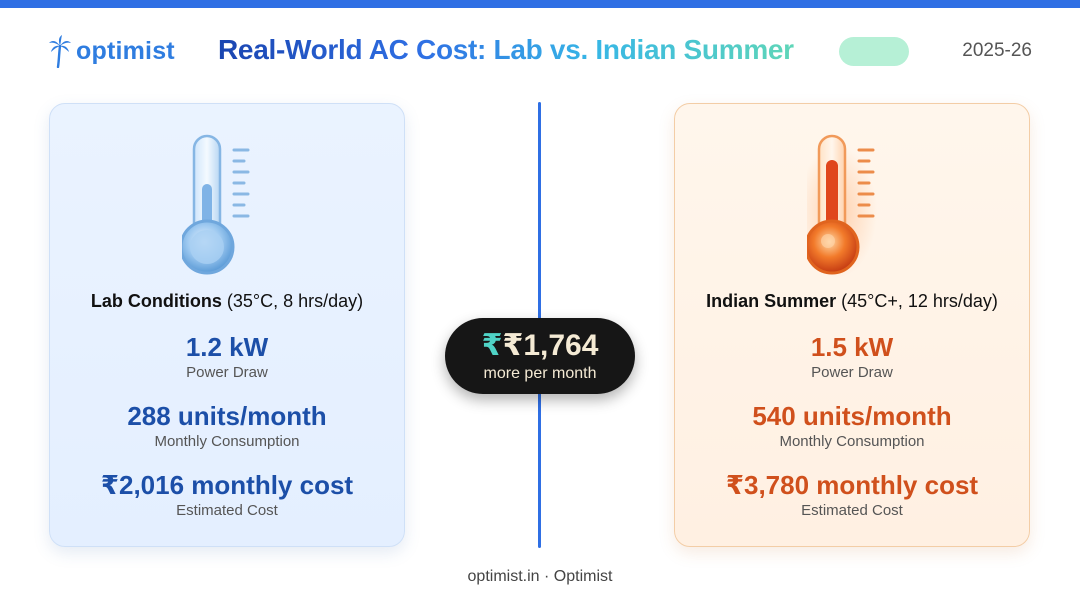 The width and height of the screenshot is (1080, 603). I want to click on summer-cost-label: Estimated Cost, so click(852, 510).